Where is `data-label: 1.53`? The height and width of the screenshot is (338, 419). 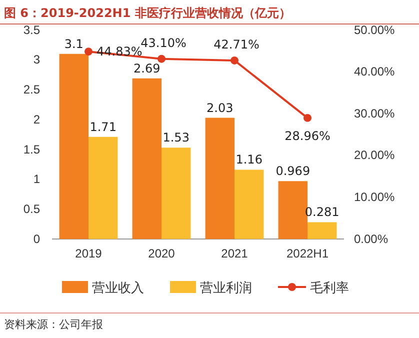 data-label: 1.53 is located at coordinates (176, 137).